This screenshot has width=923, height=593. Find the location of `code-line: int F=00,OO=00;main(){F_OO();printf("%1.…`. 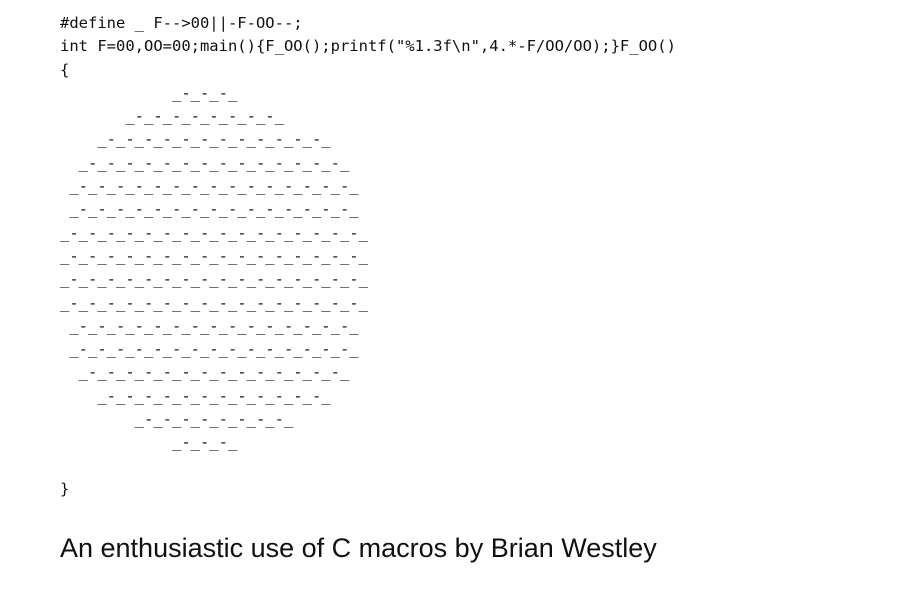

code-line: int F=00,OO=00;main(){F_OO();printf("%1.… is located at coordinates (368, 46).